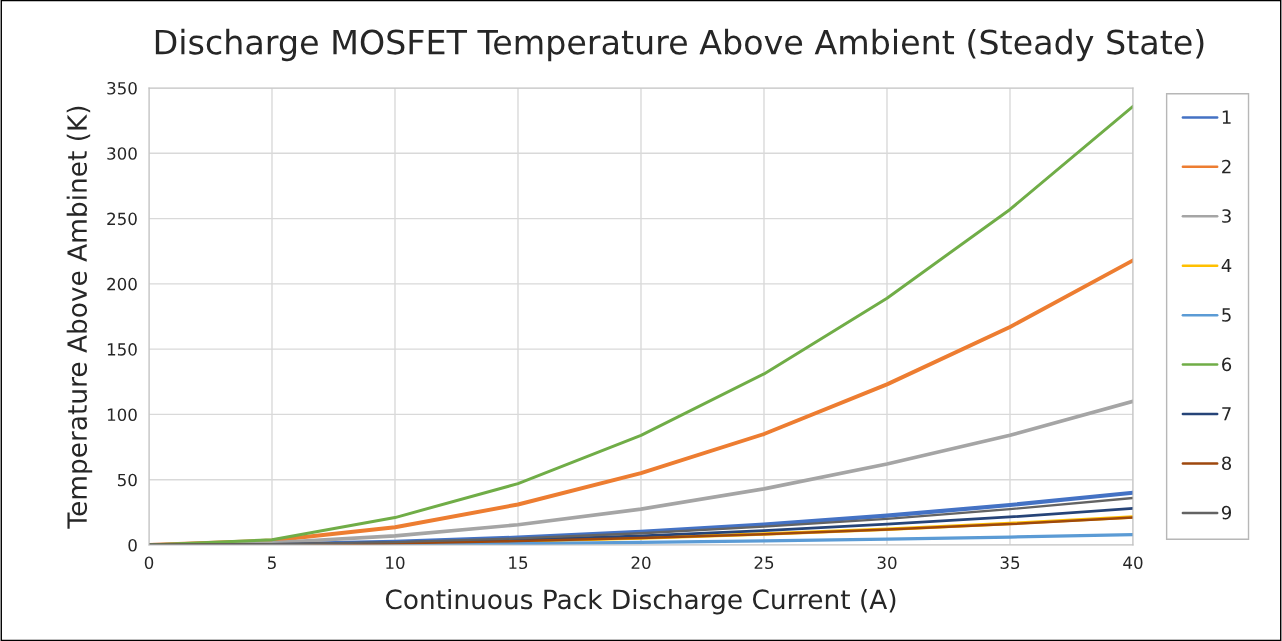 The width and height of the screenshot is (1282, 641). I want to click on x-tick-label: 25, so click(764, 563).